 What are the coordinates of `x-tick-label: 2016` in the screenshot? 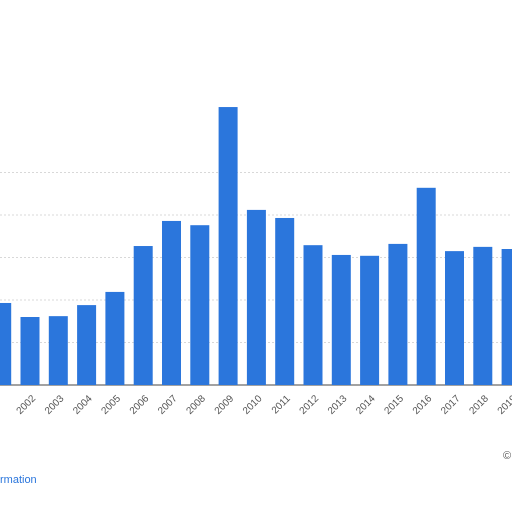 It's located at (423, 405).